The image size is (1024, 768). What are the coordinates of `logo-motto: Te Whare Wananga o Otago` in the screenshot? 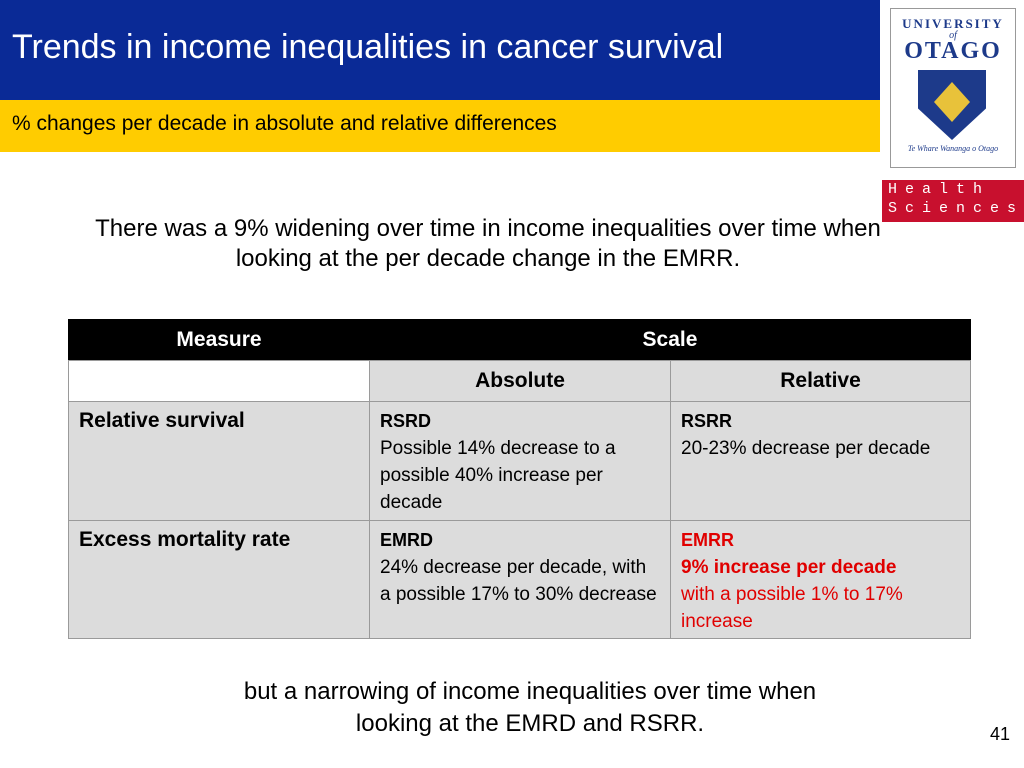 It's located at (953, 148).